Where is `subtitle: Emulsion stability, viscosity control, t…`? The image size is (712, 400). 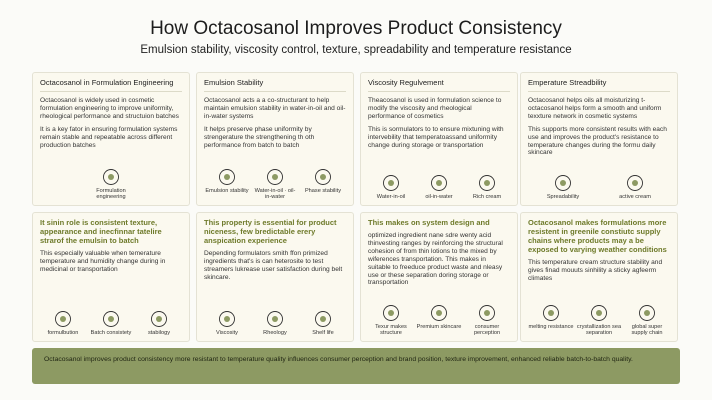
subtitle: Emulsion stability, viscosity control, t… is located at coordinates (356, 50).